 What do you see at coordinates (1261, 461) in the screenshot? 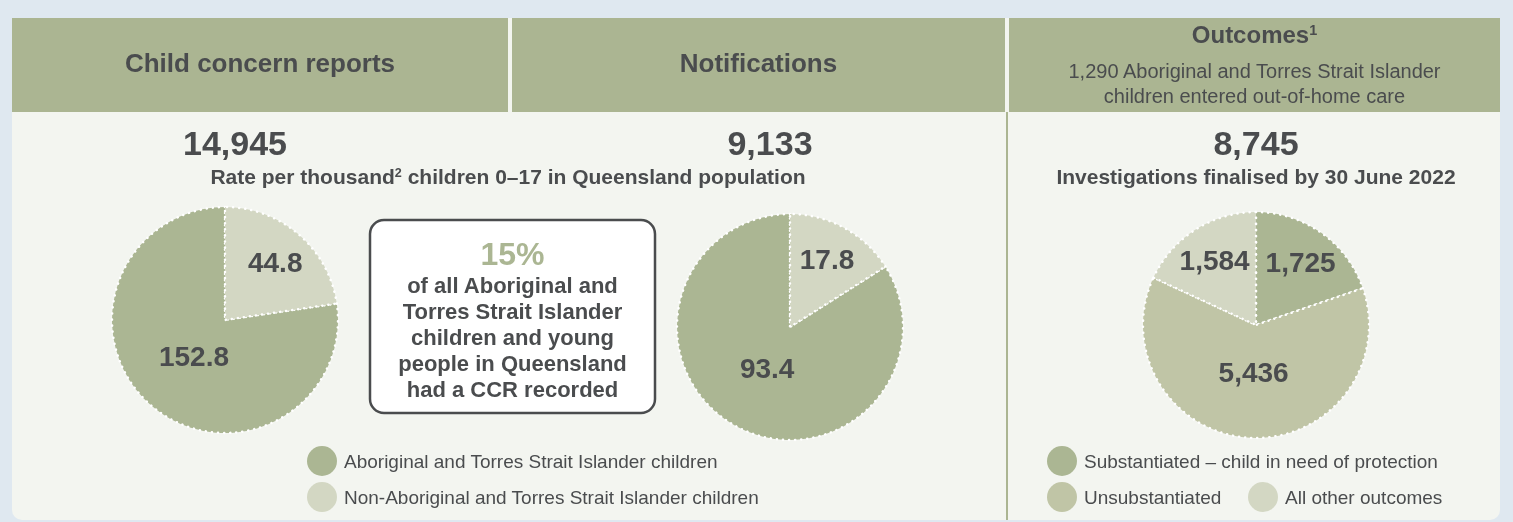
I see `legend-label: Substantiated – child in need of protection` at bounding box center [1261, 461].